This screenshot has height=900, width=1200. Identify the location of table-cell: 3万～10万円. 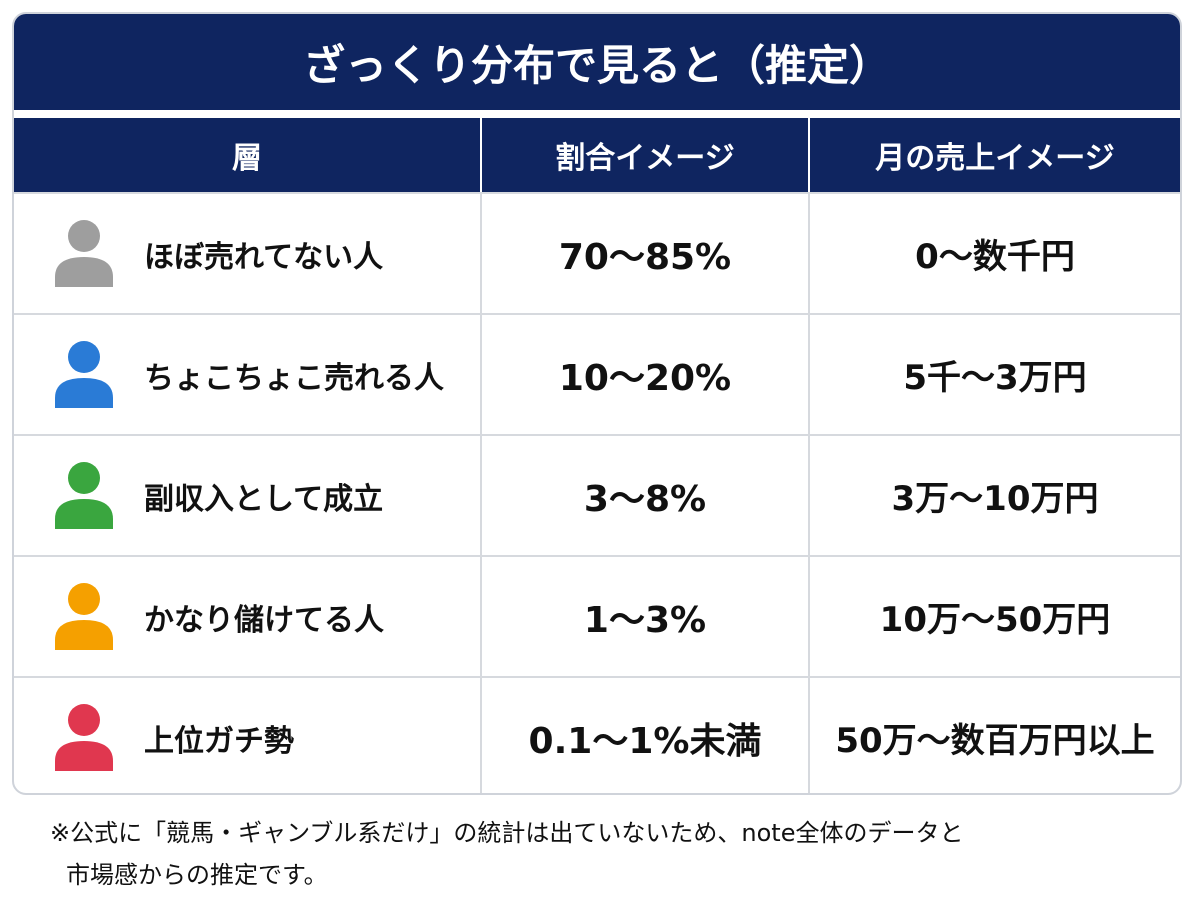
(994, 495).